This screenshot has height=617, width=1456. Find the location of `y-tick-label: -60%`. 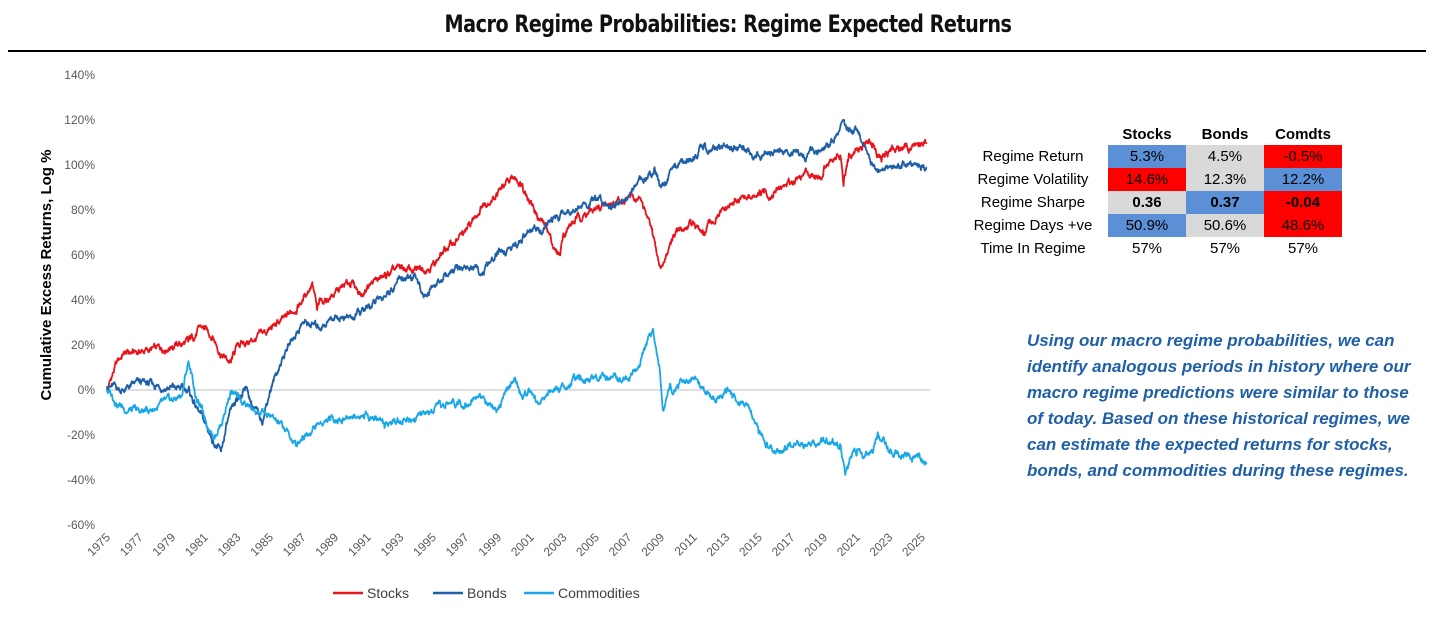

y-tick-label: -60% is located at coordinates (81, 525).